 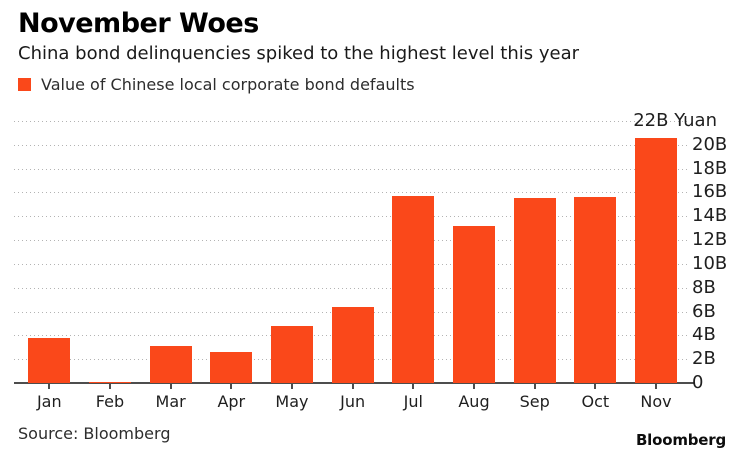 I want to click on source-note: Source: Bloomberg, so click(x=94, y=433).